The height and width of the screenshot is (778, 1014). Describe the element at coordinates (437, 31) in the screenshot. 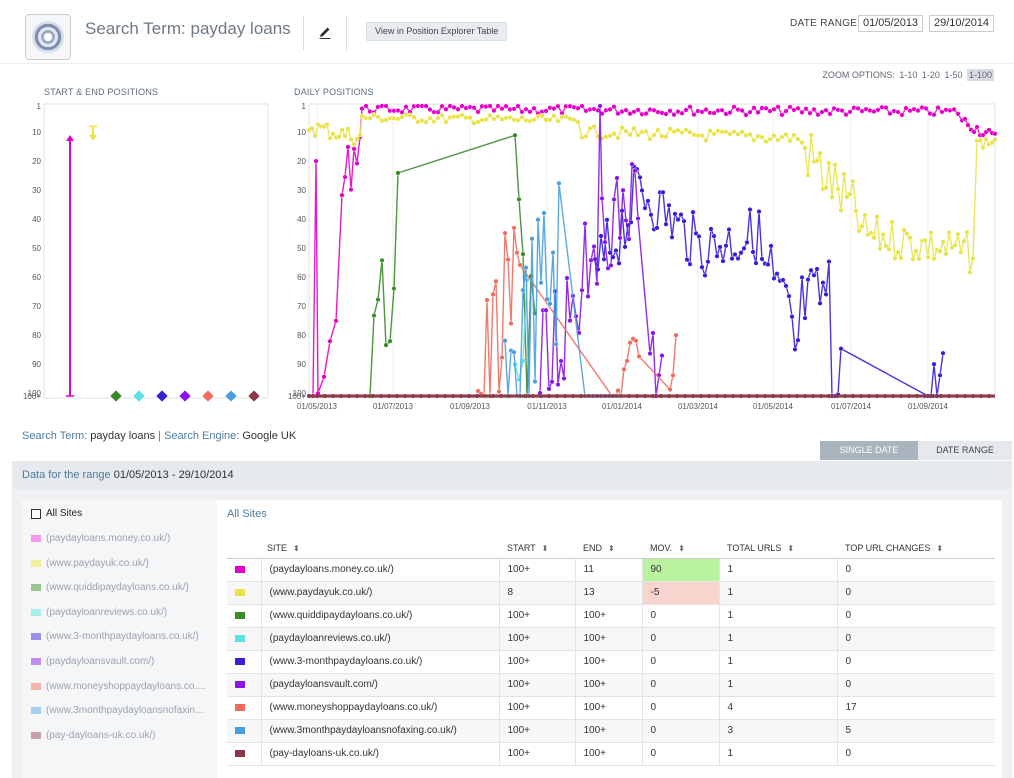

I see `view-position-explorer-button: View in Position Explorer Table` at that location.